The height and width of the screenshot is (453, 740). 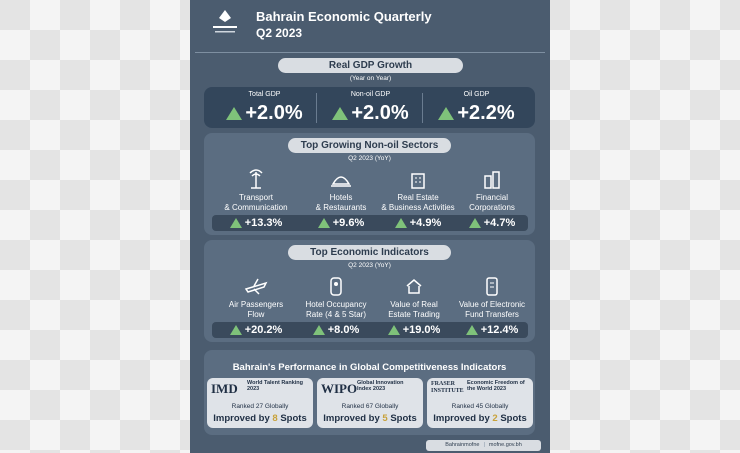 What do you see at coordinates (264, 94) in the screenshot?
I see `gdp-label: Total GDP` at bounding box center [264, 94].